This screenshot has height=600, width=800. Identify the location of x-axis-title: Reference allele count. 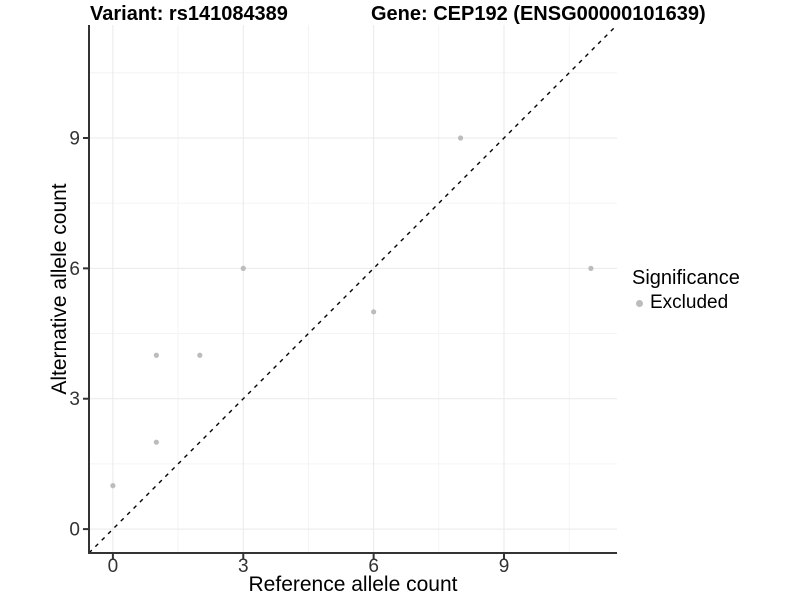
(353, 584).